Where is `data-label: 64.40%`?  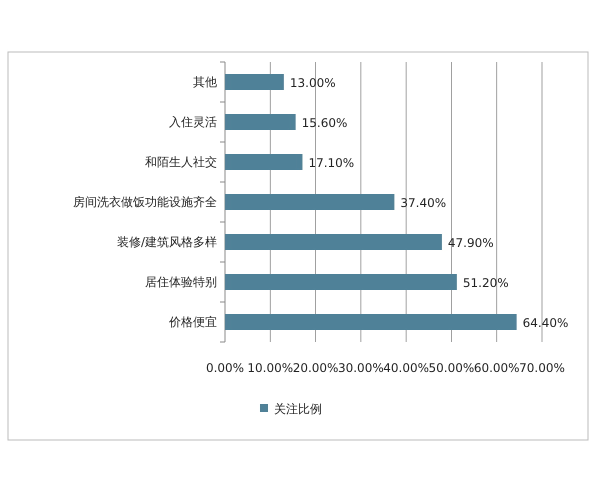 data-label: 64.40% is located at coordinates (545, 323).